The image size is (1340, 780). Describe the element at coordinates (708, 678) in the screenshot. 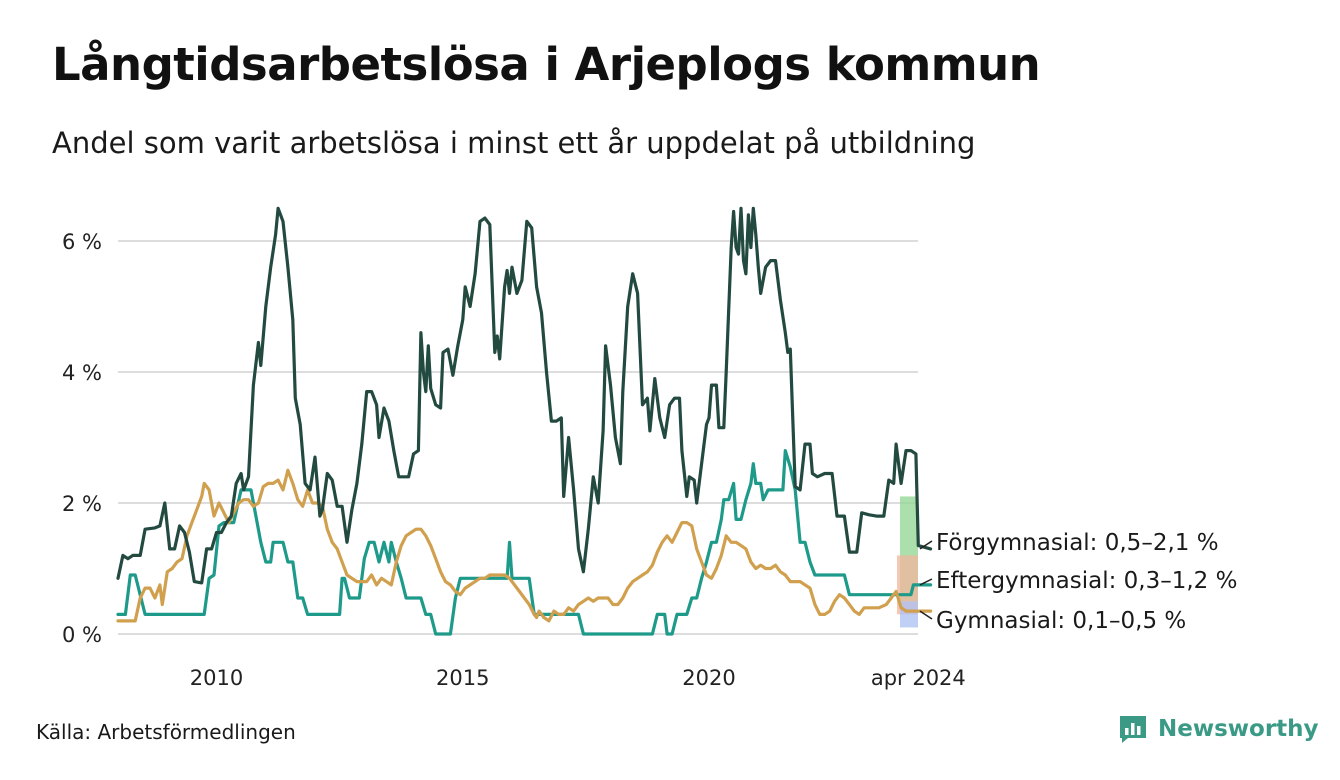

I see `x-tick-label: 2020` at that location.